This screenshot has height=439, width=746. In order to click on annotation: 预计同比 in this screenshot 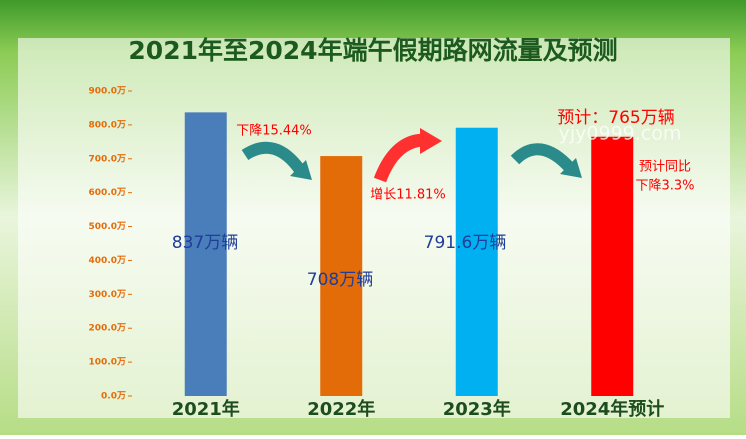, I will do `click(665, 167)`.